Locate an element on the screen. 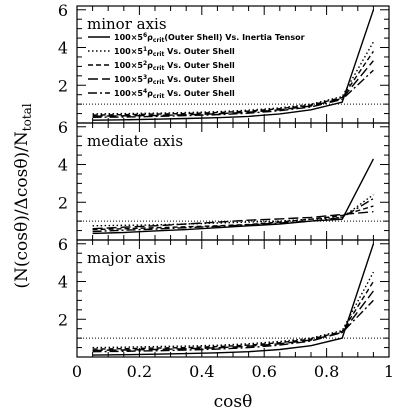 This screenshot has width=416, height=413. legend-entry-1: 100×51ρcrit Vs. Outer Shell is located at coordinates (174, 52).